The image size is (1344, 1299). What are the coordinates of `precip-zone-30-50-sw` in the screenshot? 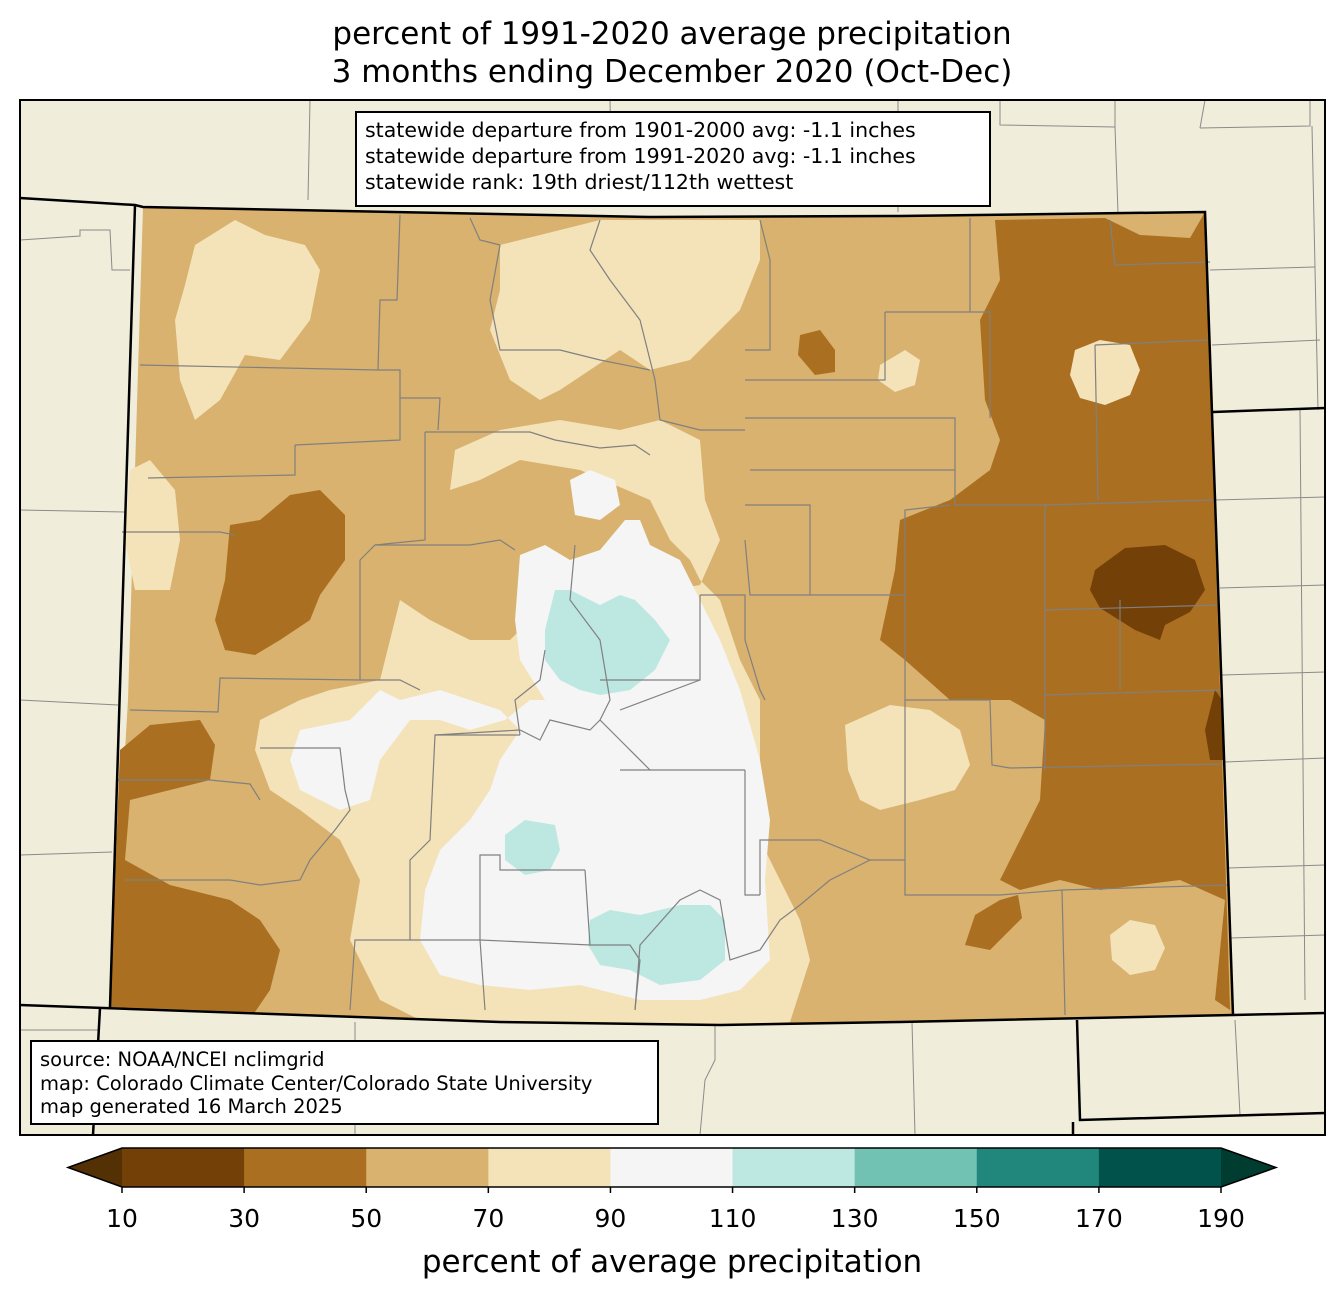 It's located at (195, 866).